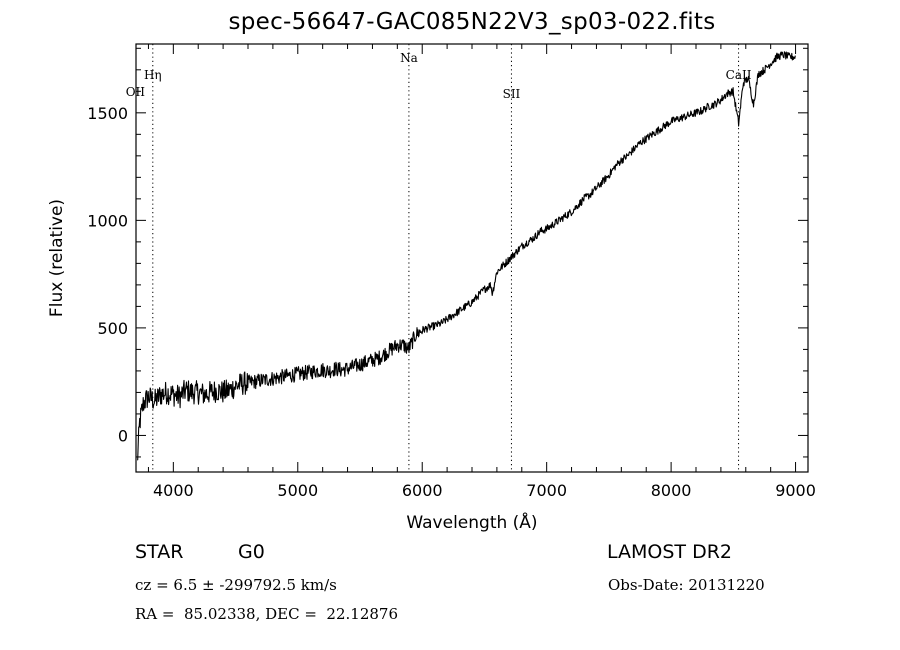  Describe the element at coordinates (422, 490) in the screenshot. I see `x-tick-label: 6000` at that location.